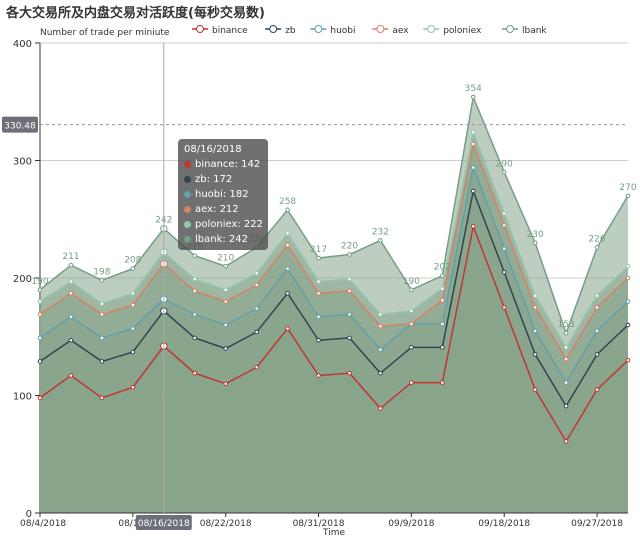  I want to click on tooltip-row-text: binance: 142, so click(228, 164).